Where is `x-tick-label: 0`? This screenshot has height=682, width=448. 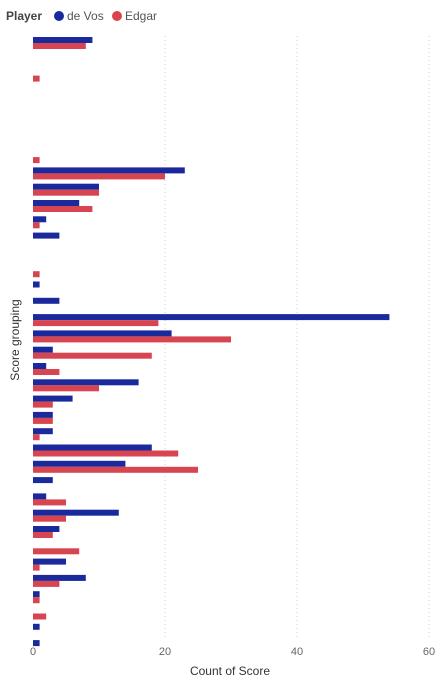
x-tick-label: 0 is located at coordinates (33, 652).